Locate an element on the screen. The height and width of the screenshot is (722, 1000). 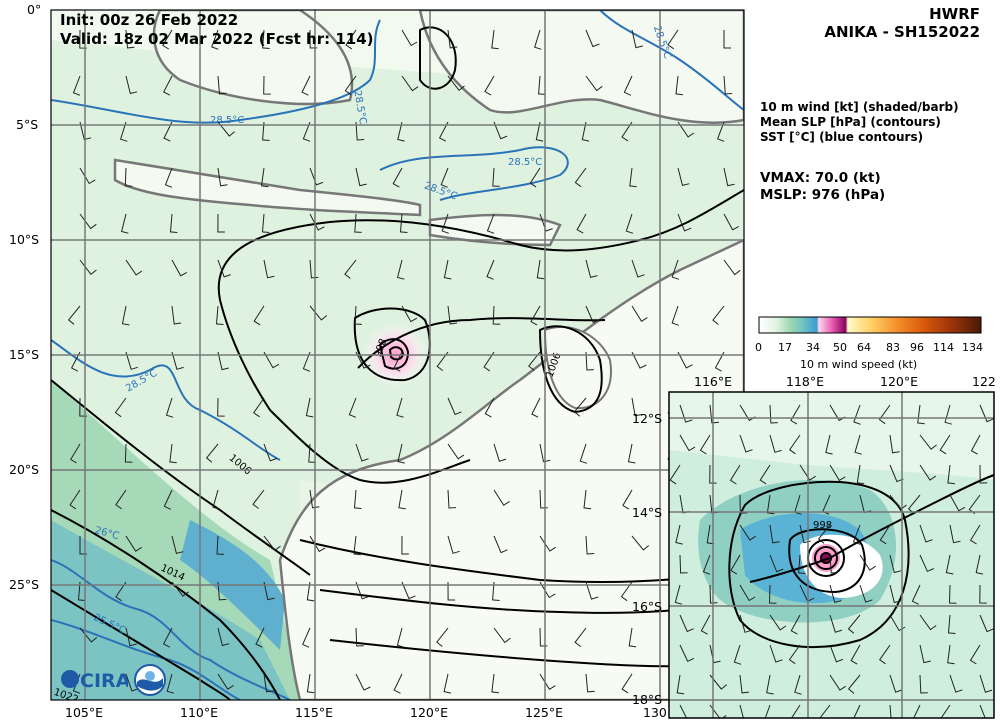
vmax-value: VMAX: 70.0 (kt) is located at coordinates (820, 178).